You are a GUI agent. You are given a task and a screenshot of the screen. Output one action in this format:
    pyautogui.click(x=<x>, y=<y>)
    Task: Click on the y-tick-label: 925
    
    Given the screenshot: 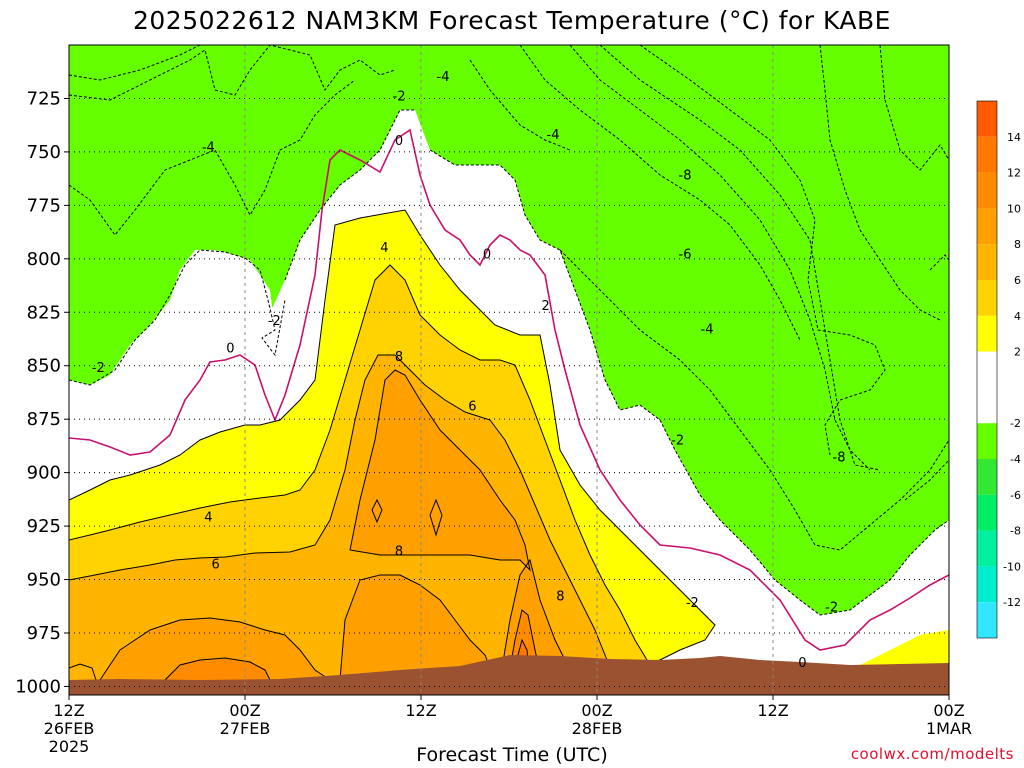 What is the action you would take?
    pyautogui.click(x=44, y=526)
    